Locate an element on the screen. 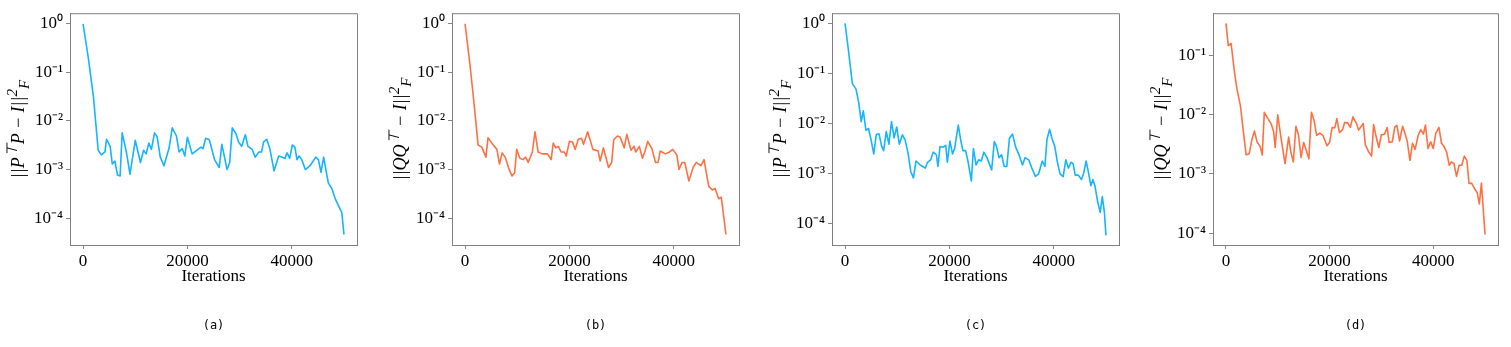  text: (d) is located at coordinates (1355, 325).